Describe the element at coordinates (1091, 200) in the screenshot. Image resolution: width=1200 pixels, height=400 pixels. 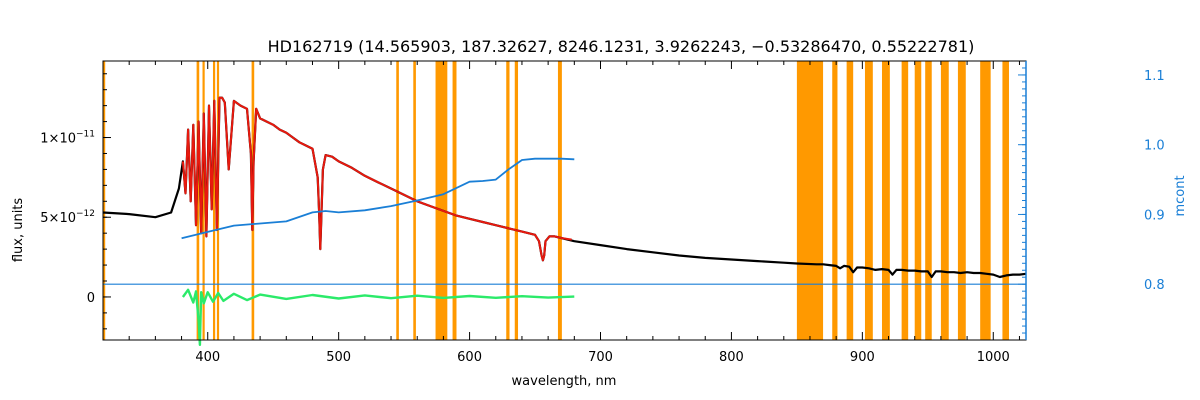
I see `right-axis: 0.8 0.9 1.0 1.1` at that location.